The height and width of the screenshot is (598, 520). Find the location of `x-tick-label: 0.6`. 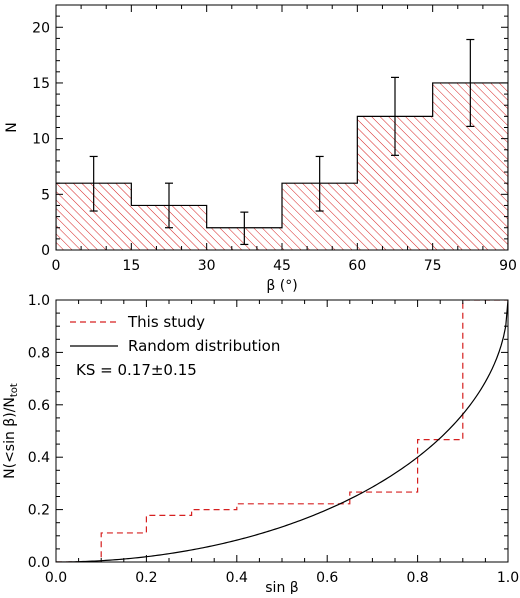

x-tick-label: 0.6 is located at coordinates (327, 578).